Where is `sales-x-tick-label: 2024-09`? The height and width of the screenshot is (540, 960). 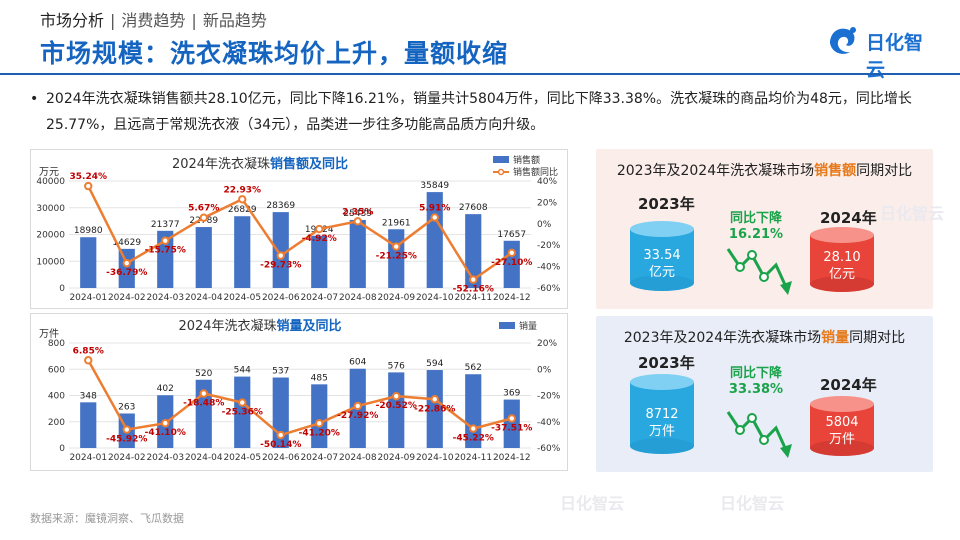 sales-x-tick-label: 2024-09 is located at coordinates (396, 298).